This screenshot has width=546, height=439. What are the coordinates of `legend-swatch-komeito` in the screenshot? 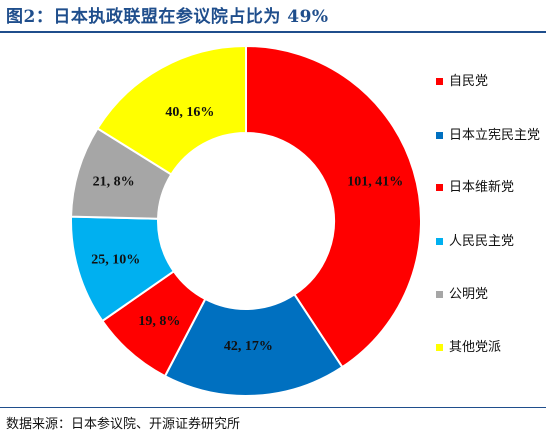 It's located at (439, 294).